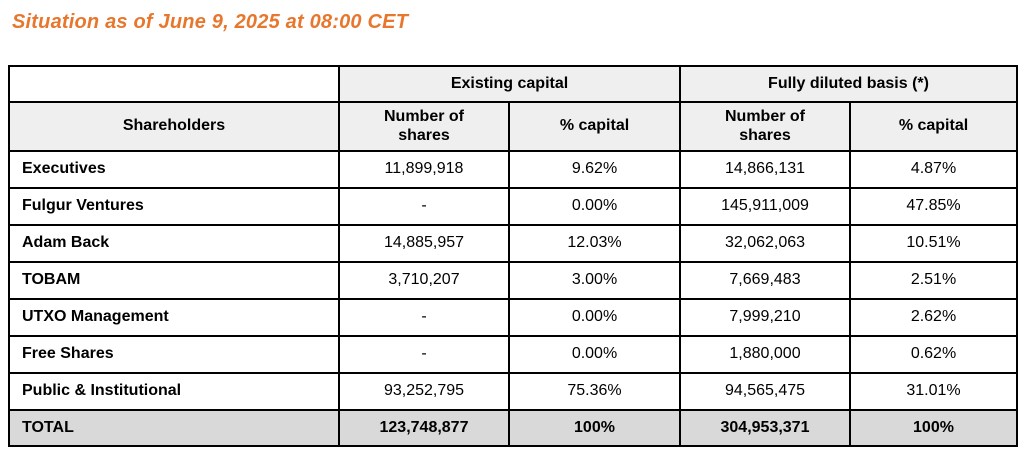 The width and height of the screenshot is (1024, 454). Describe the element at coordinates (174, 243) in the screenshot. I see `shareholder-name: Adam Back` at that location.